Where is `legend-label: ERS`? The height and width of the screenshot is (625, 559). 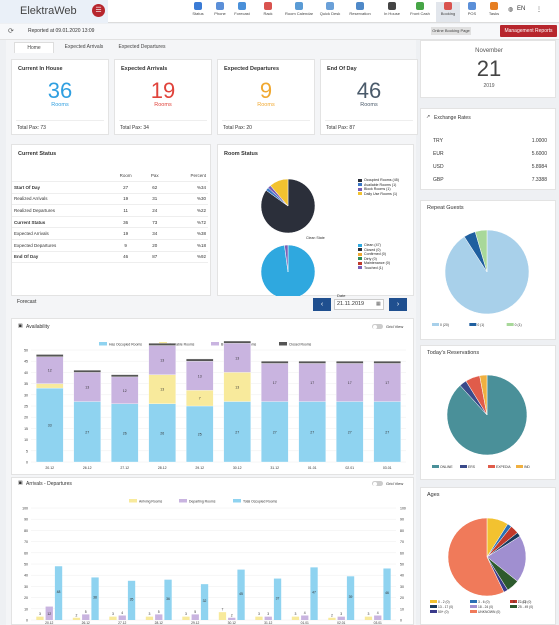 legend-label: ERS is located at coordinates (472, 467).